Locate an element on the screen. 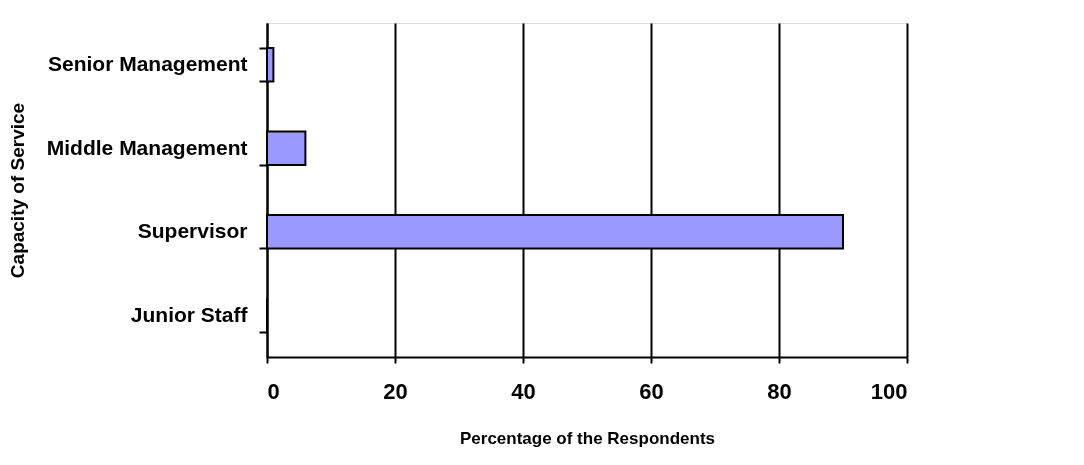 This screenshot has width=1084, height=465. x-axis-title: Percentage of the Respondents is located at coordinates (587, 438).